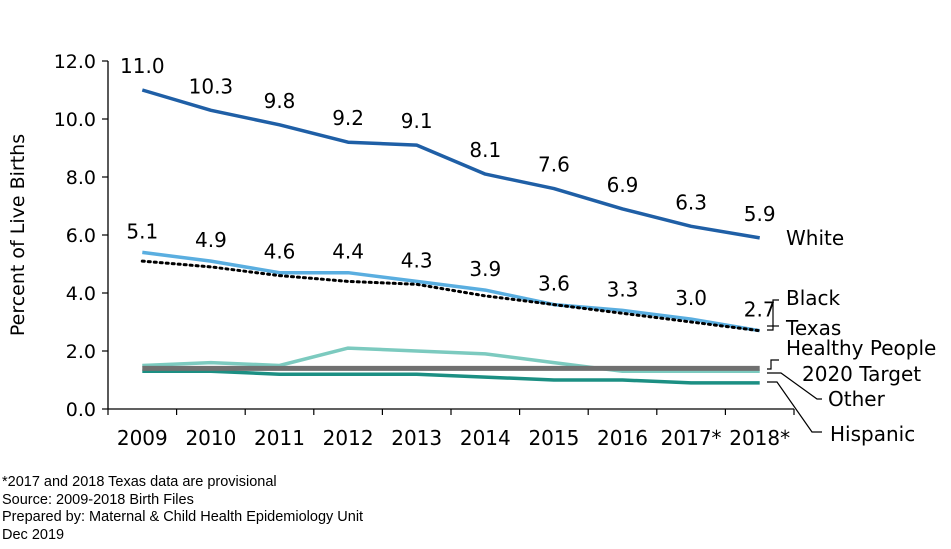  Describe the element at coordinates (861, 348) in the screenshot. I see `series-label-healthy-people-line1: Healthy People` at that location.